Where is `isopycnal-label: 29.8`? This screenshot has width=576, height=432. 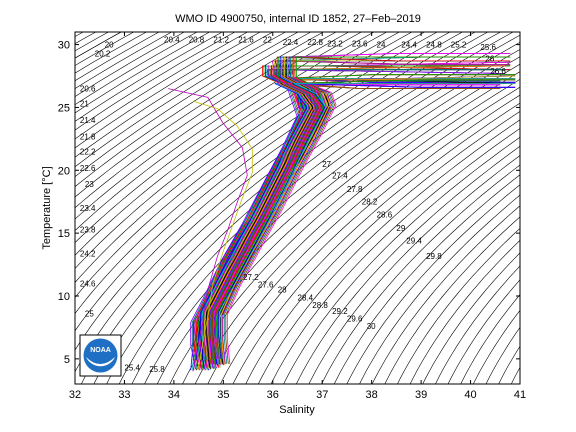
isopycnal-label: 29.8 is located at coordinates (434, 256).